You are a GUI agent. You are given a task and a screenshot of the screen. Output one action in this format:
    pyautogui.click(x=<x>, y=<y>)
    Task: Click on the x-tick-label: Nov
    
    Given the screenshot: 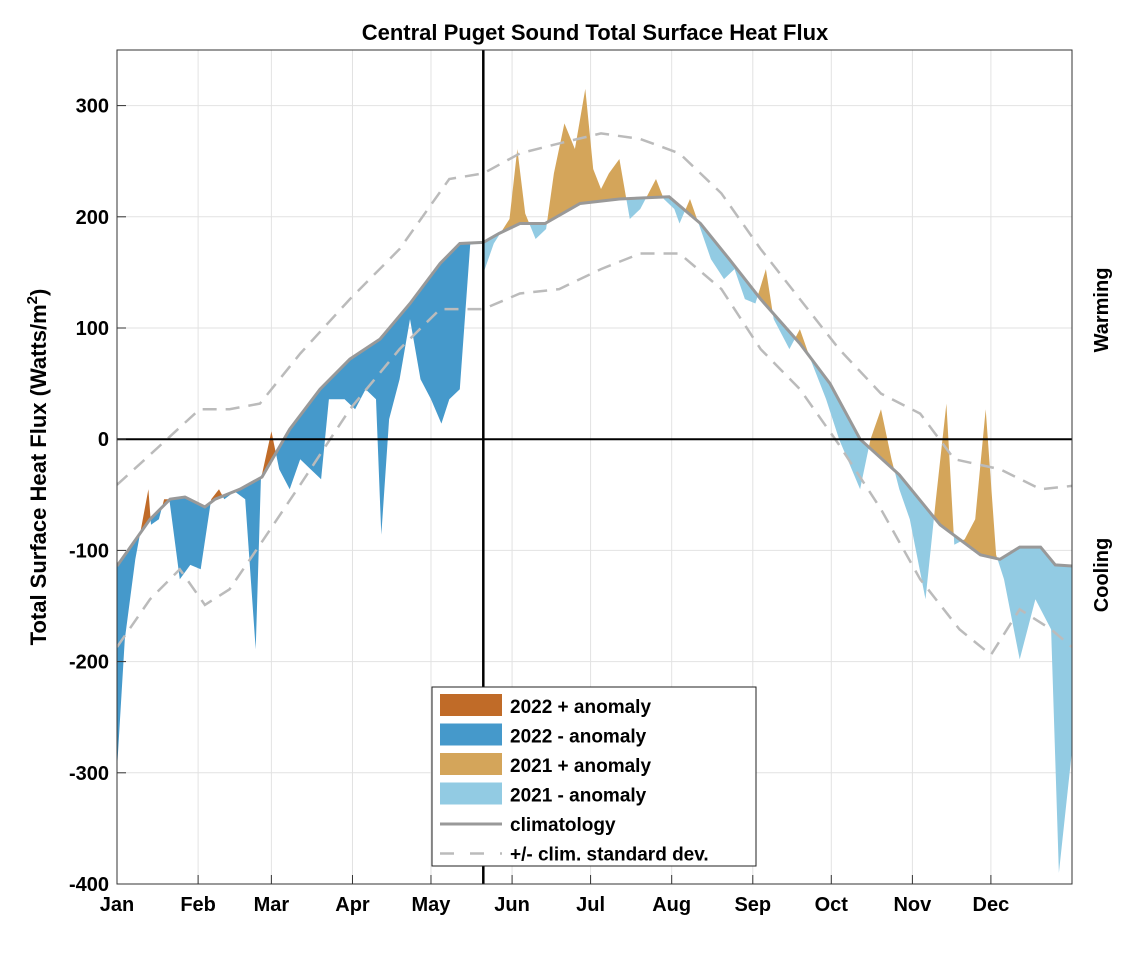 What is the action you would take?
    pyautogui.click(x=912, y=905)
    